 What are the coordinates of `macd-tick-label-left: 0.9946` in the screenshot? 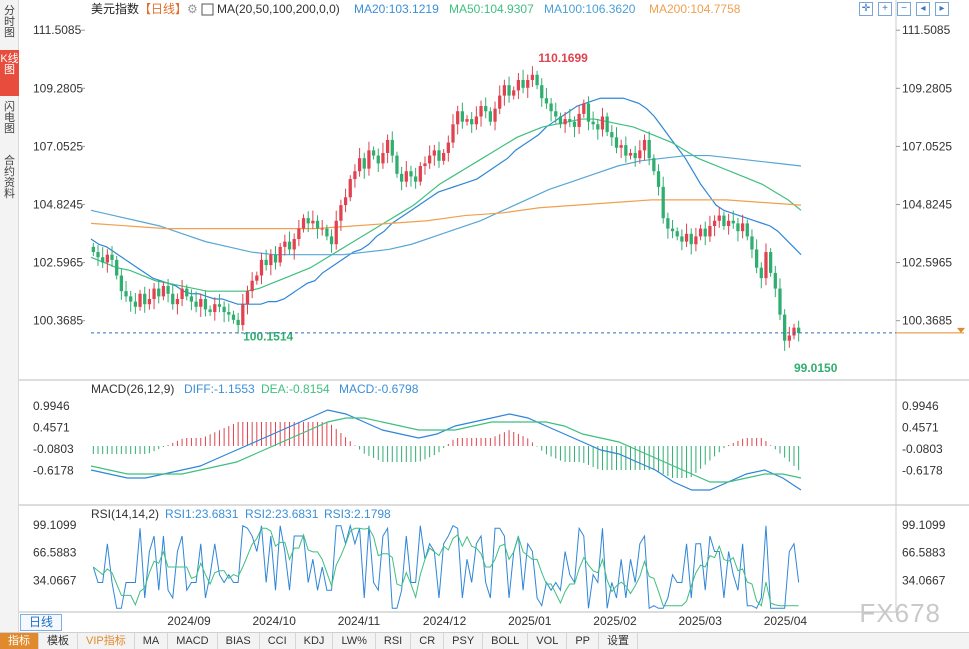 It's located at (51, 406).